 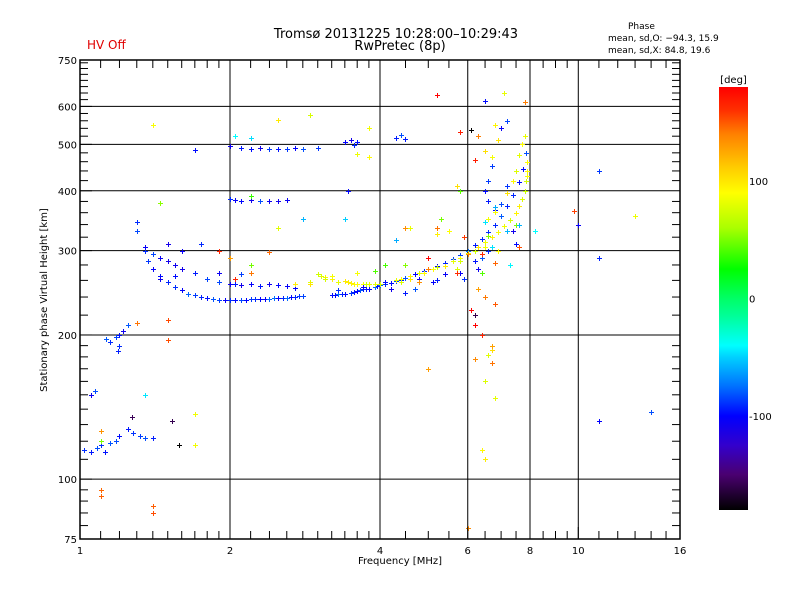 What do you see at coordinates (733, 80) in the screenshot?
I see `colorbar-label: [deg]` at bounding box center [733, 80].